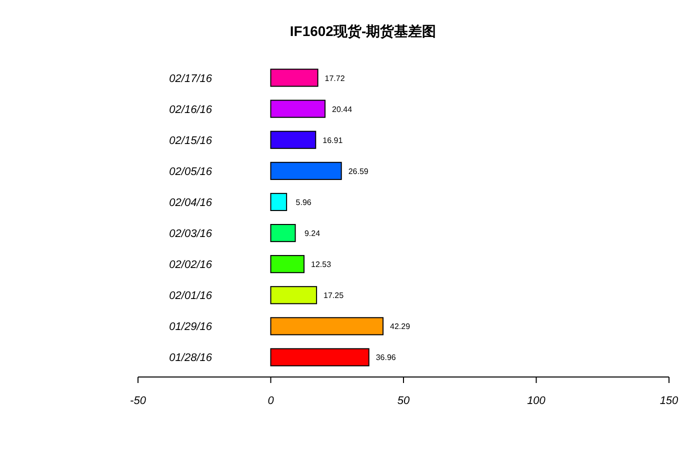 The height and width of the screenshot is (450, 700). I want to click on y-tick-label: 02/01/16, so click(191, 296).